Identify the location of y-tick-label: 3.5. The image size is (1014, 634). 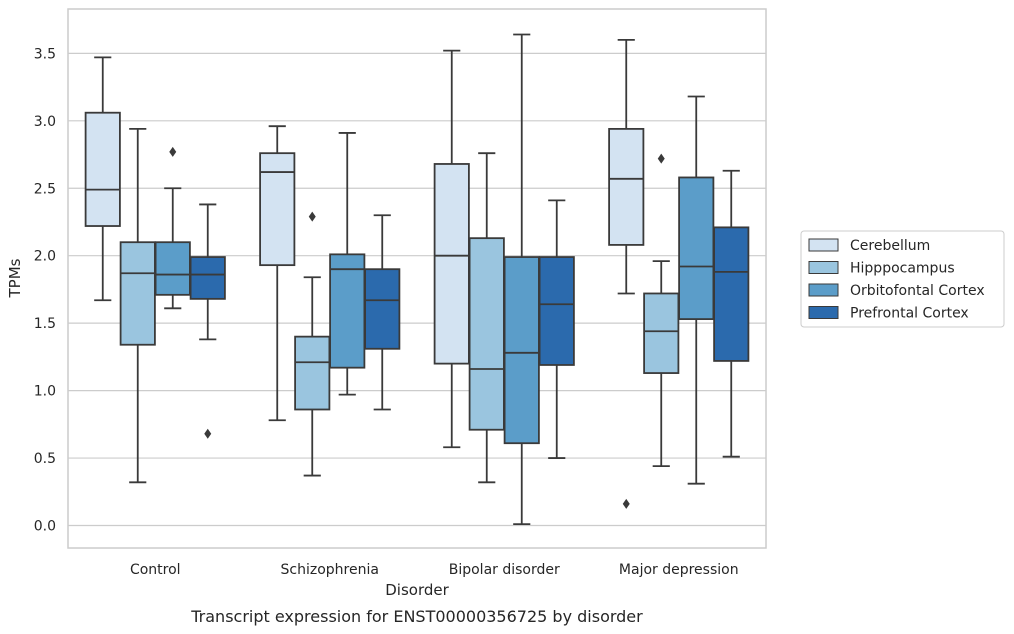
(45, 54).